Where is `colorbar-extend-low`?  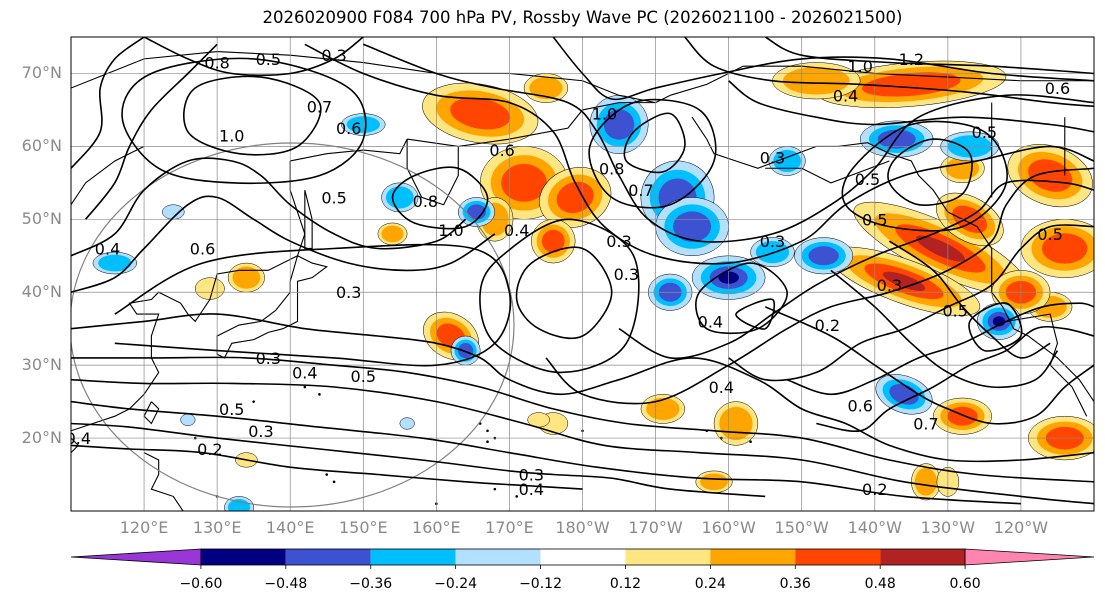 colorbar-extend-low is located at coordinates (136, 557).